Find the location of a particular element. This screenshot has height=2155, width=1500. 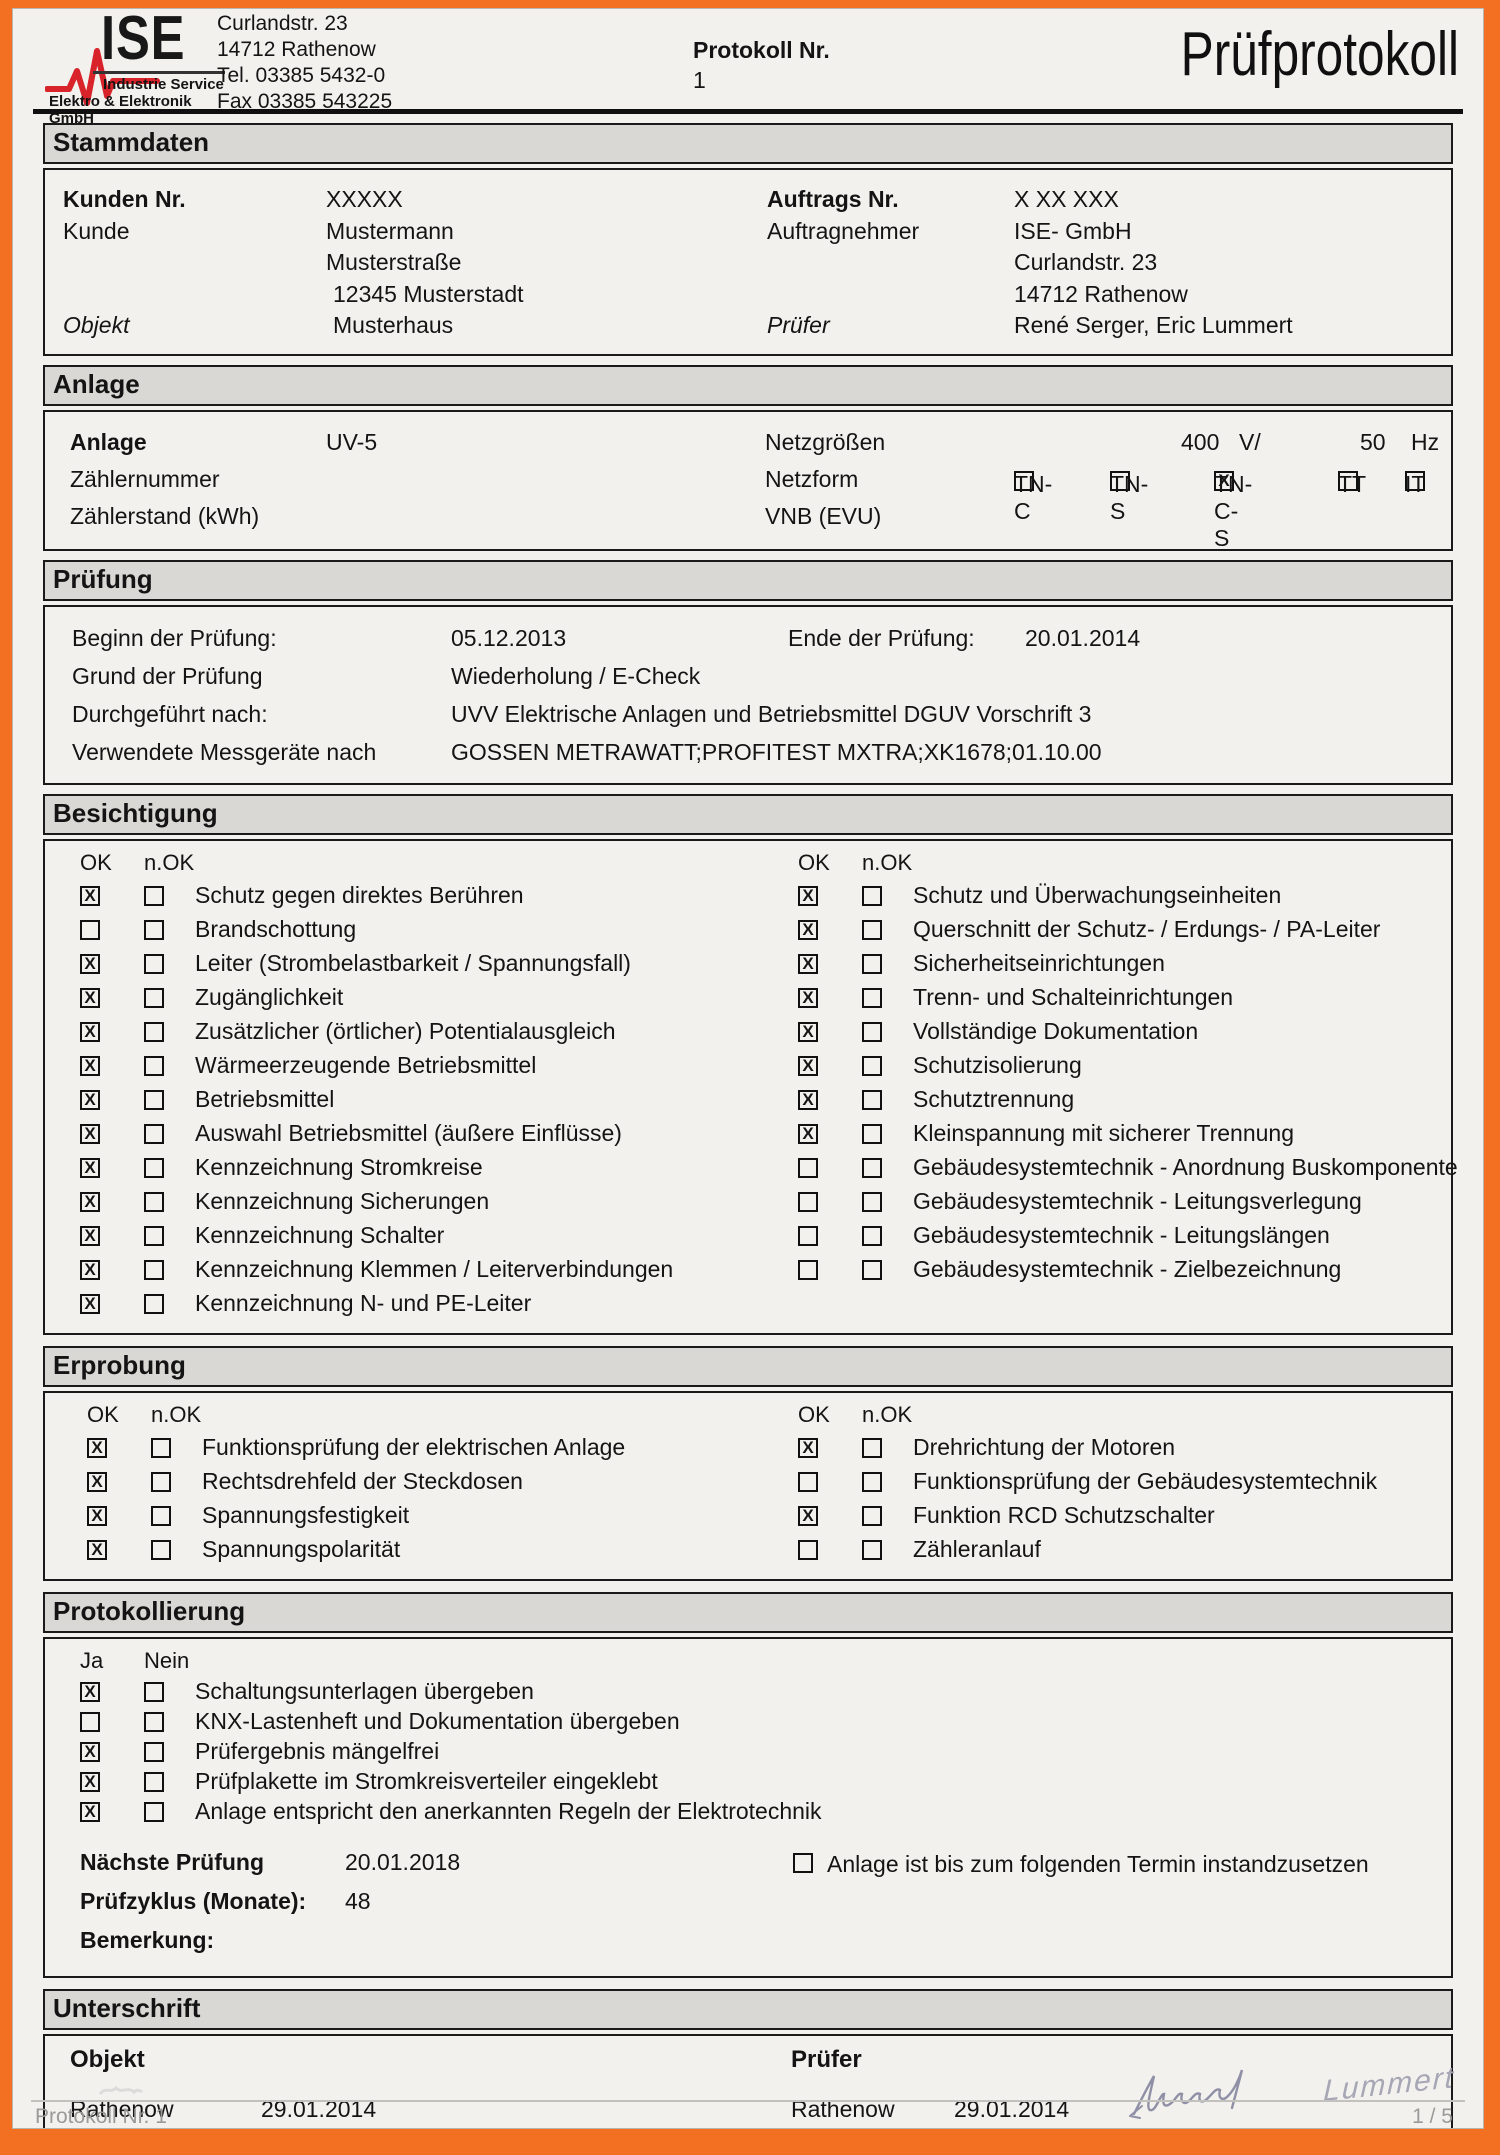

netzform-option-label: TN-S is located at coordinates (1129, 497).